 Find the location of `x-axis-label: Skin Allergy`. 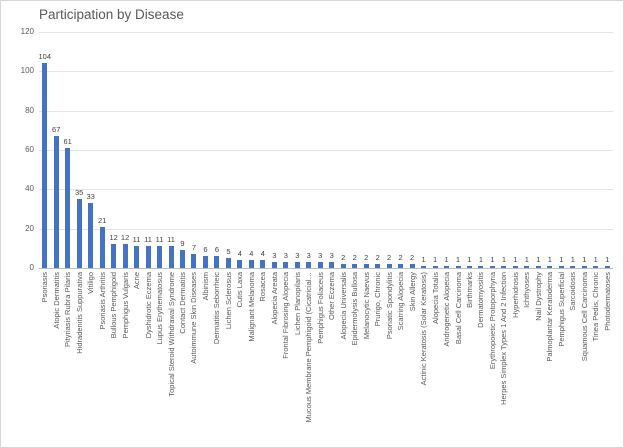

x-axis-label: Skin Allergy is located at coordinates (412, 292).